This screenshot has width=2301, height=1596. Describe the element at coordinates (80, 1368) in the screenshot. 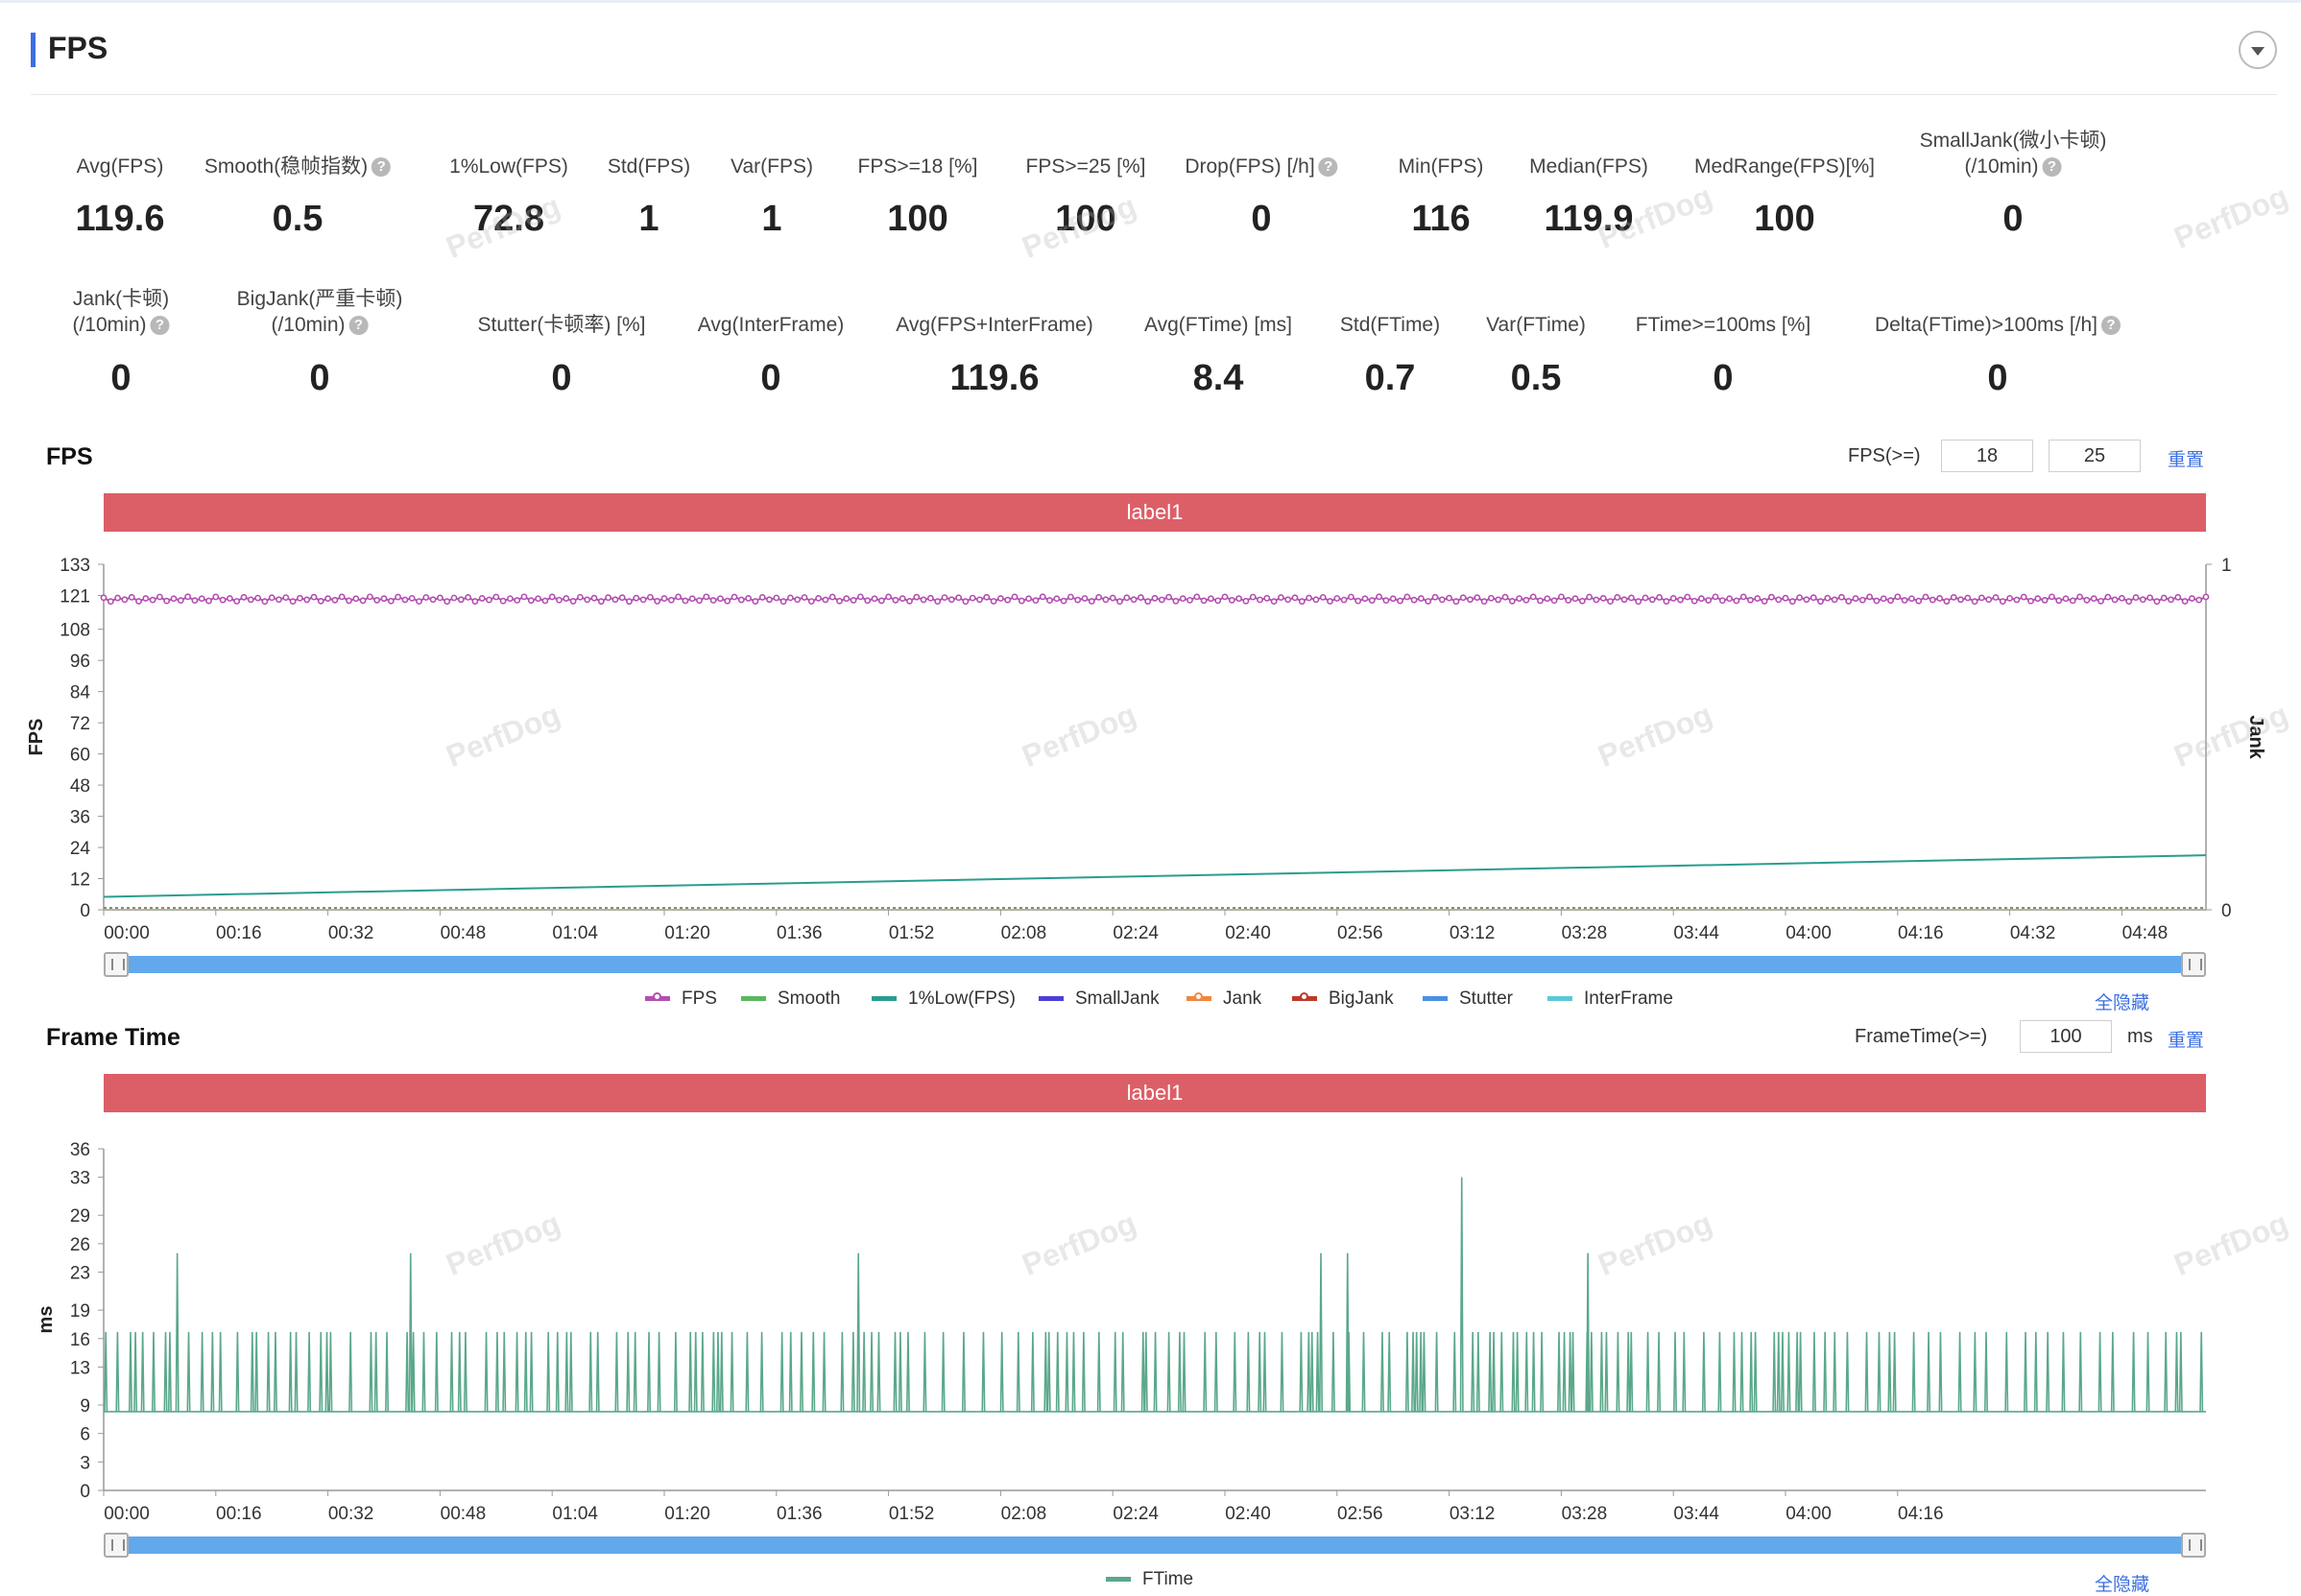

I see `y-tick-label: 13` at that location.